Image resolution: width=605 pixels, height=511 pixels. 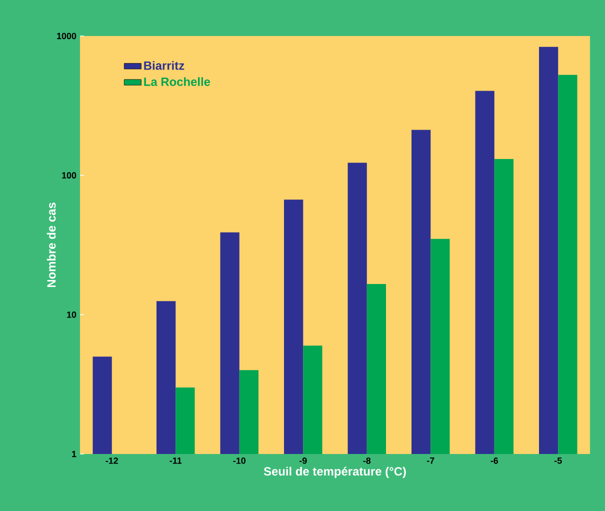 I want to click on x-axis-title: Seuil de température (°C), so click(x=335, y=472).